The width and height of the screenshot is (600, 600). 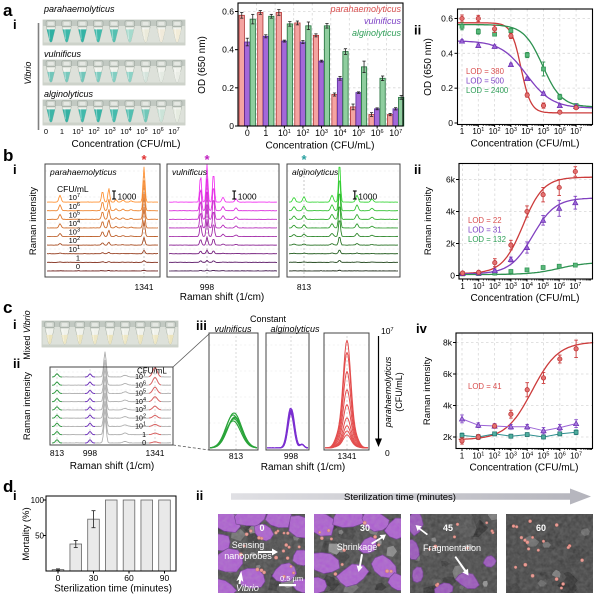 What do you see at coordinates (268, 319) in the screenshot?
I see `svg-text: Constant` at bounding box center [268, 319].